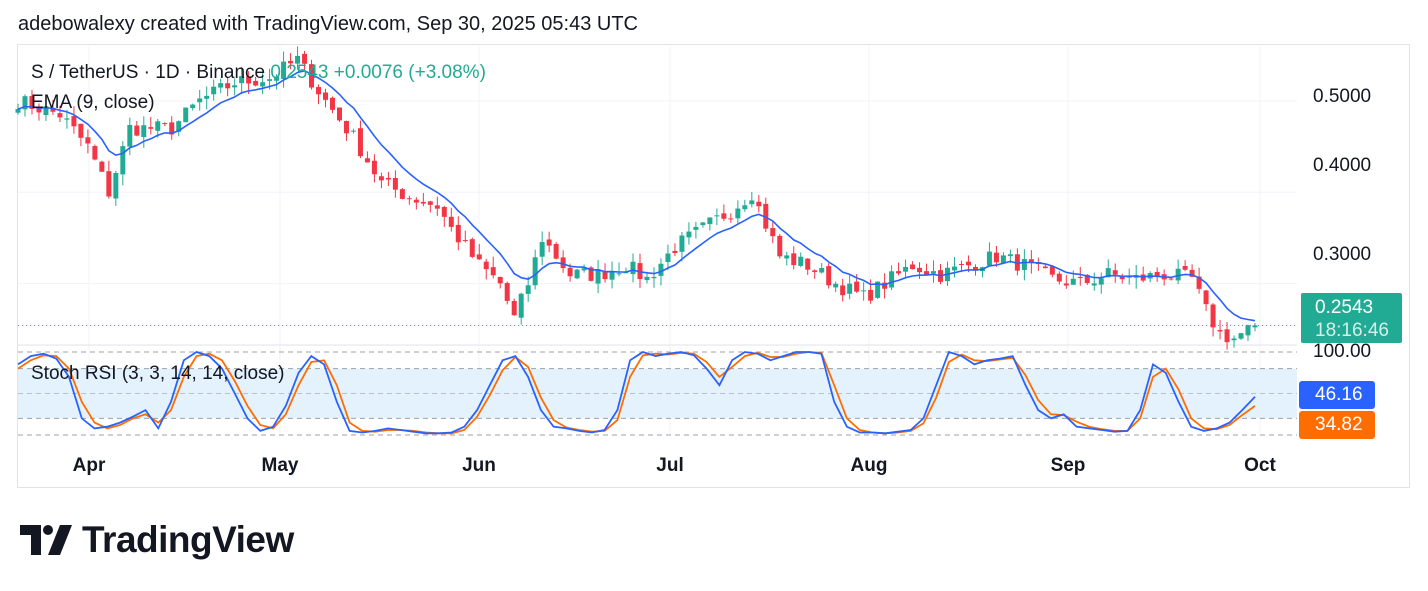 This screenshot has width=1428, height=591. Describe the element at coordinates (479, 465) in the screenshot. I see `x-tick-label: Jun` at that location.